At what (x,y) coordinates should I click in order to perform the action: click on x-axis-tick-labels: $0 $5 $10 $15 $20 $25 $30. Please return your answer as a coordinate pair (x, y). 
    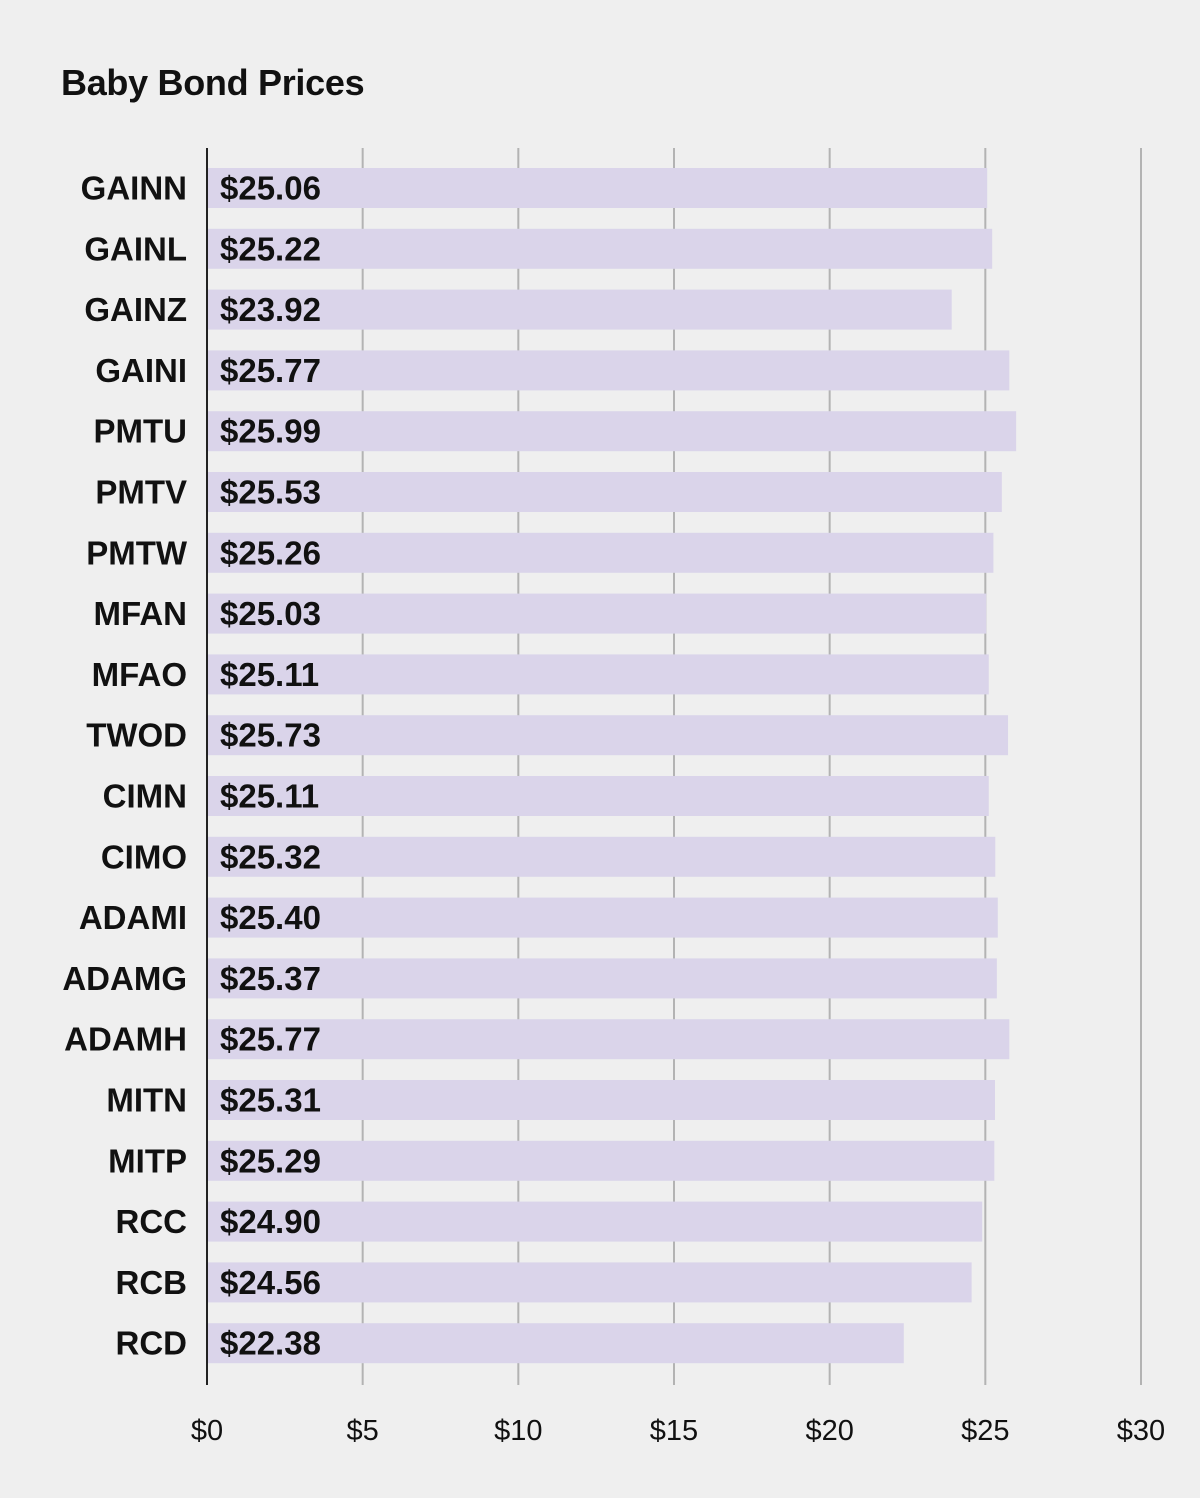
    Looking at the image, I should click on (678, 1431).